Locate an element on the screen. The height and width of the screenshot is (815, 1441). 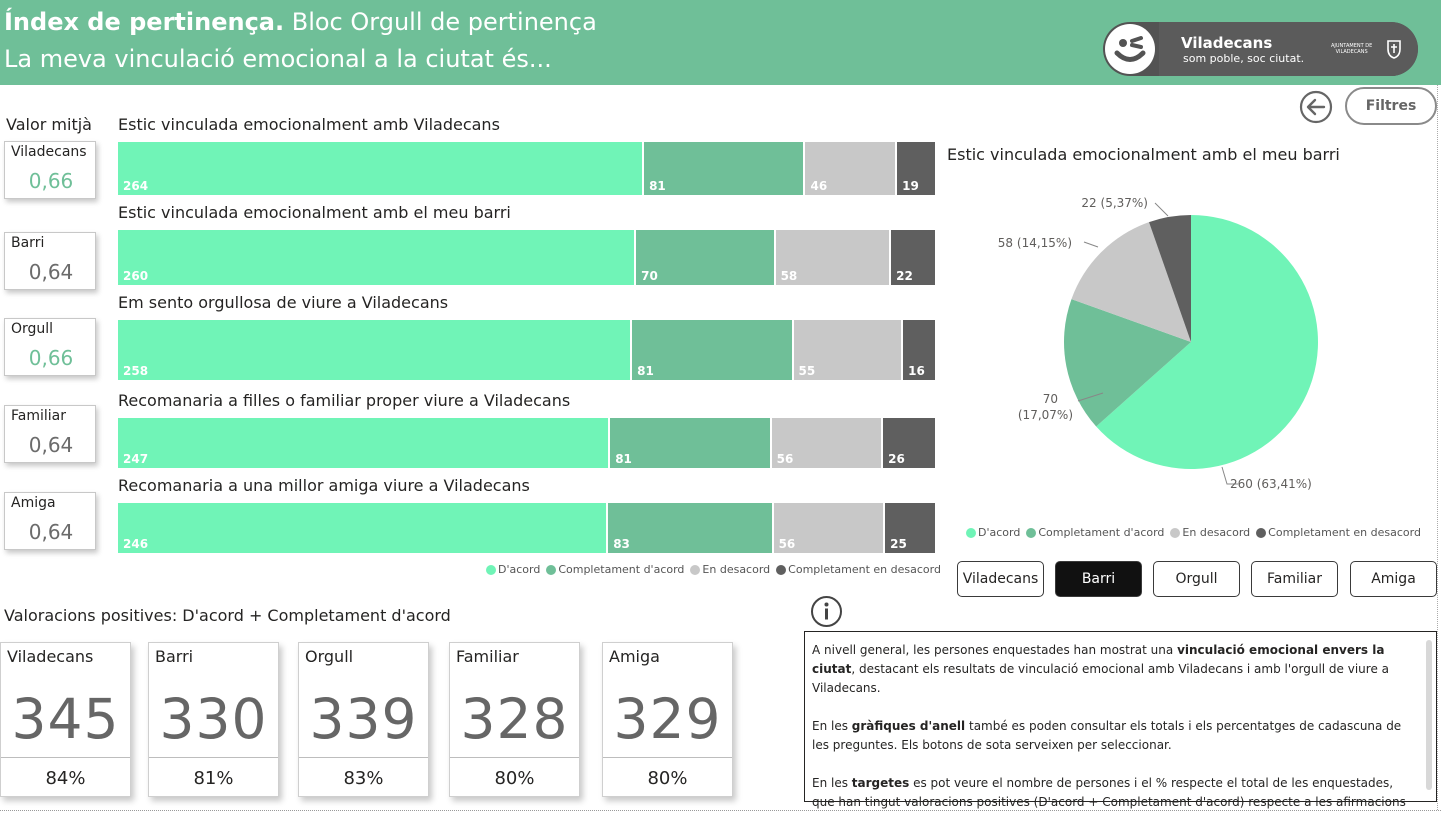
positive-card-label: Orgull is located at coordinates (329, 656).